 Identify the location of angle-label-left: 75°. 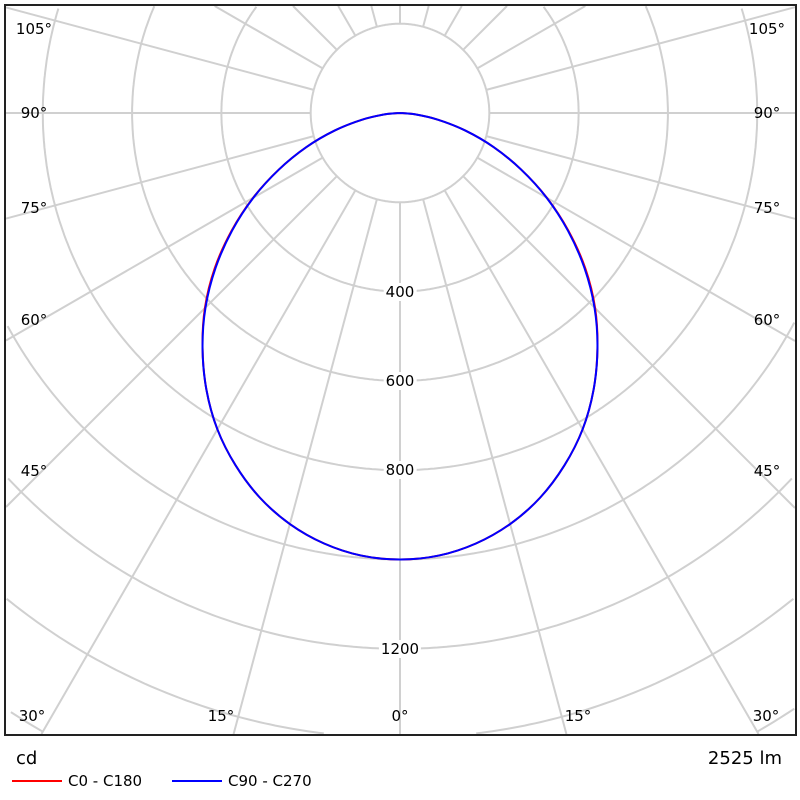
(34, 208).